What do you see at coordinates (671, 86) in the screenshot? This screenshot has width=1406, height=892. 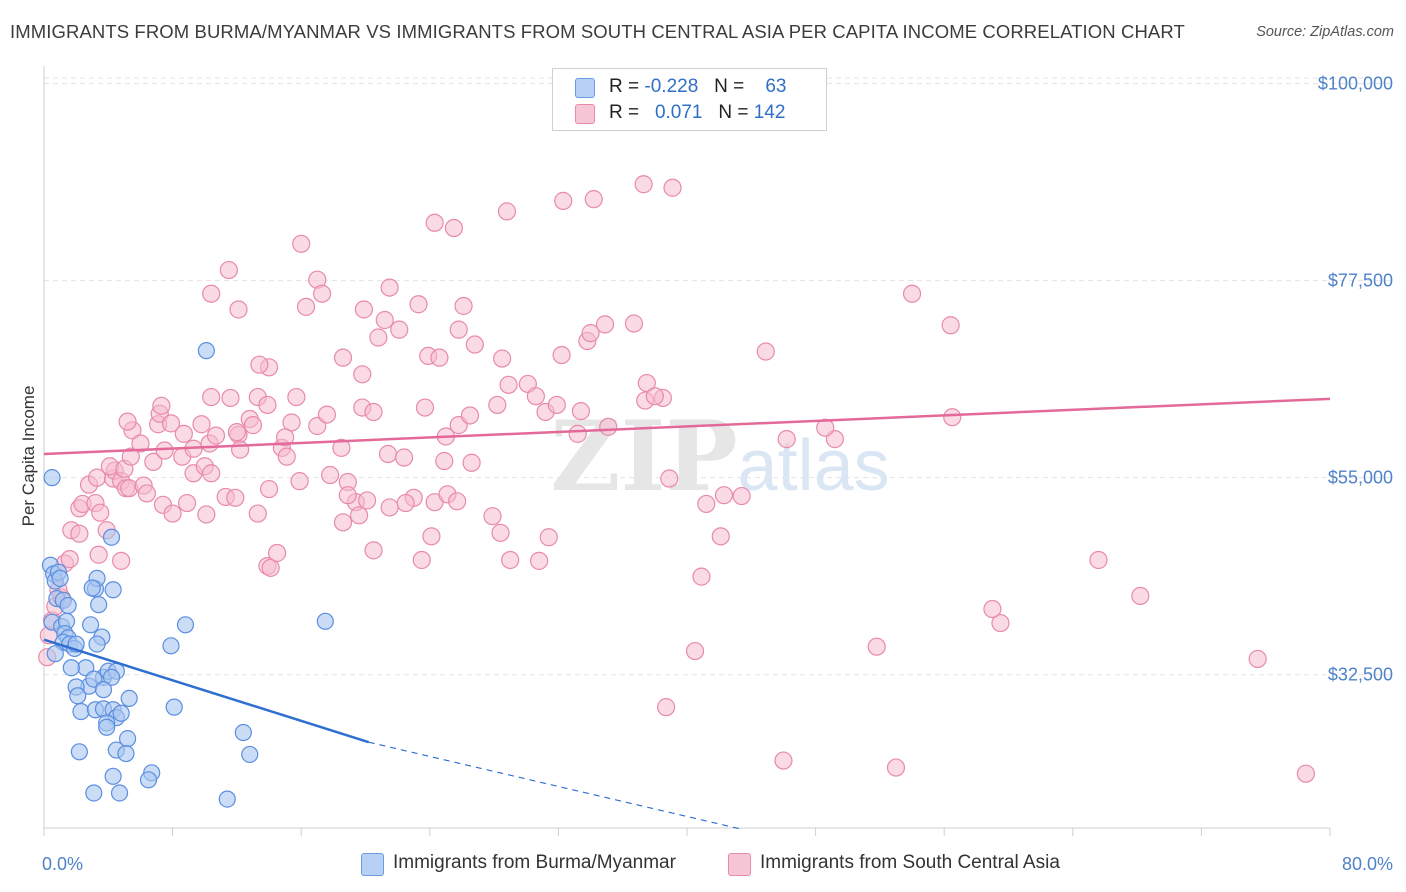 I see `legend-r-value: -0.228` at bounding box center [671, 86].